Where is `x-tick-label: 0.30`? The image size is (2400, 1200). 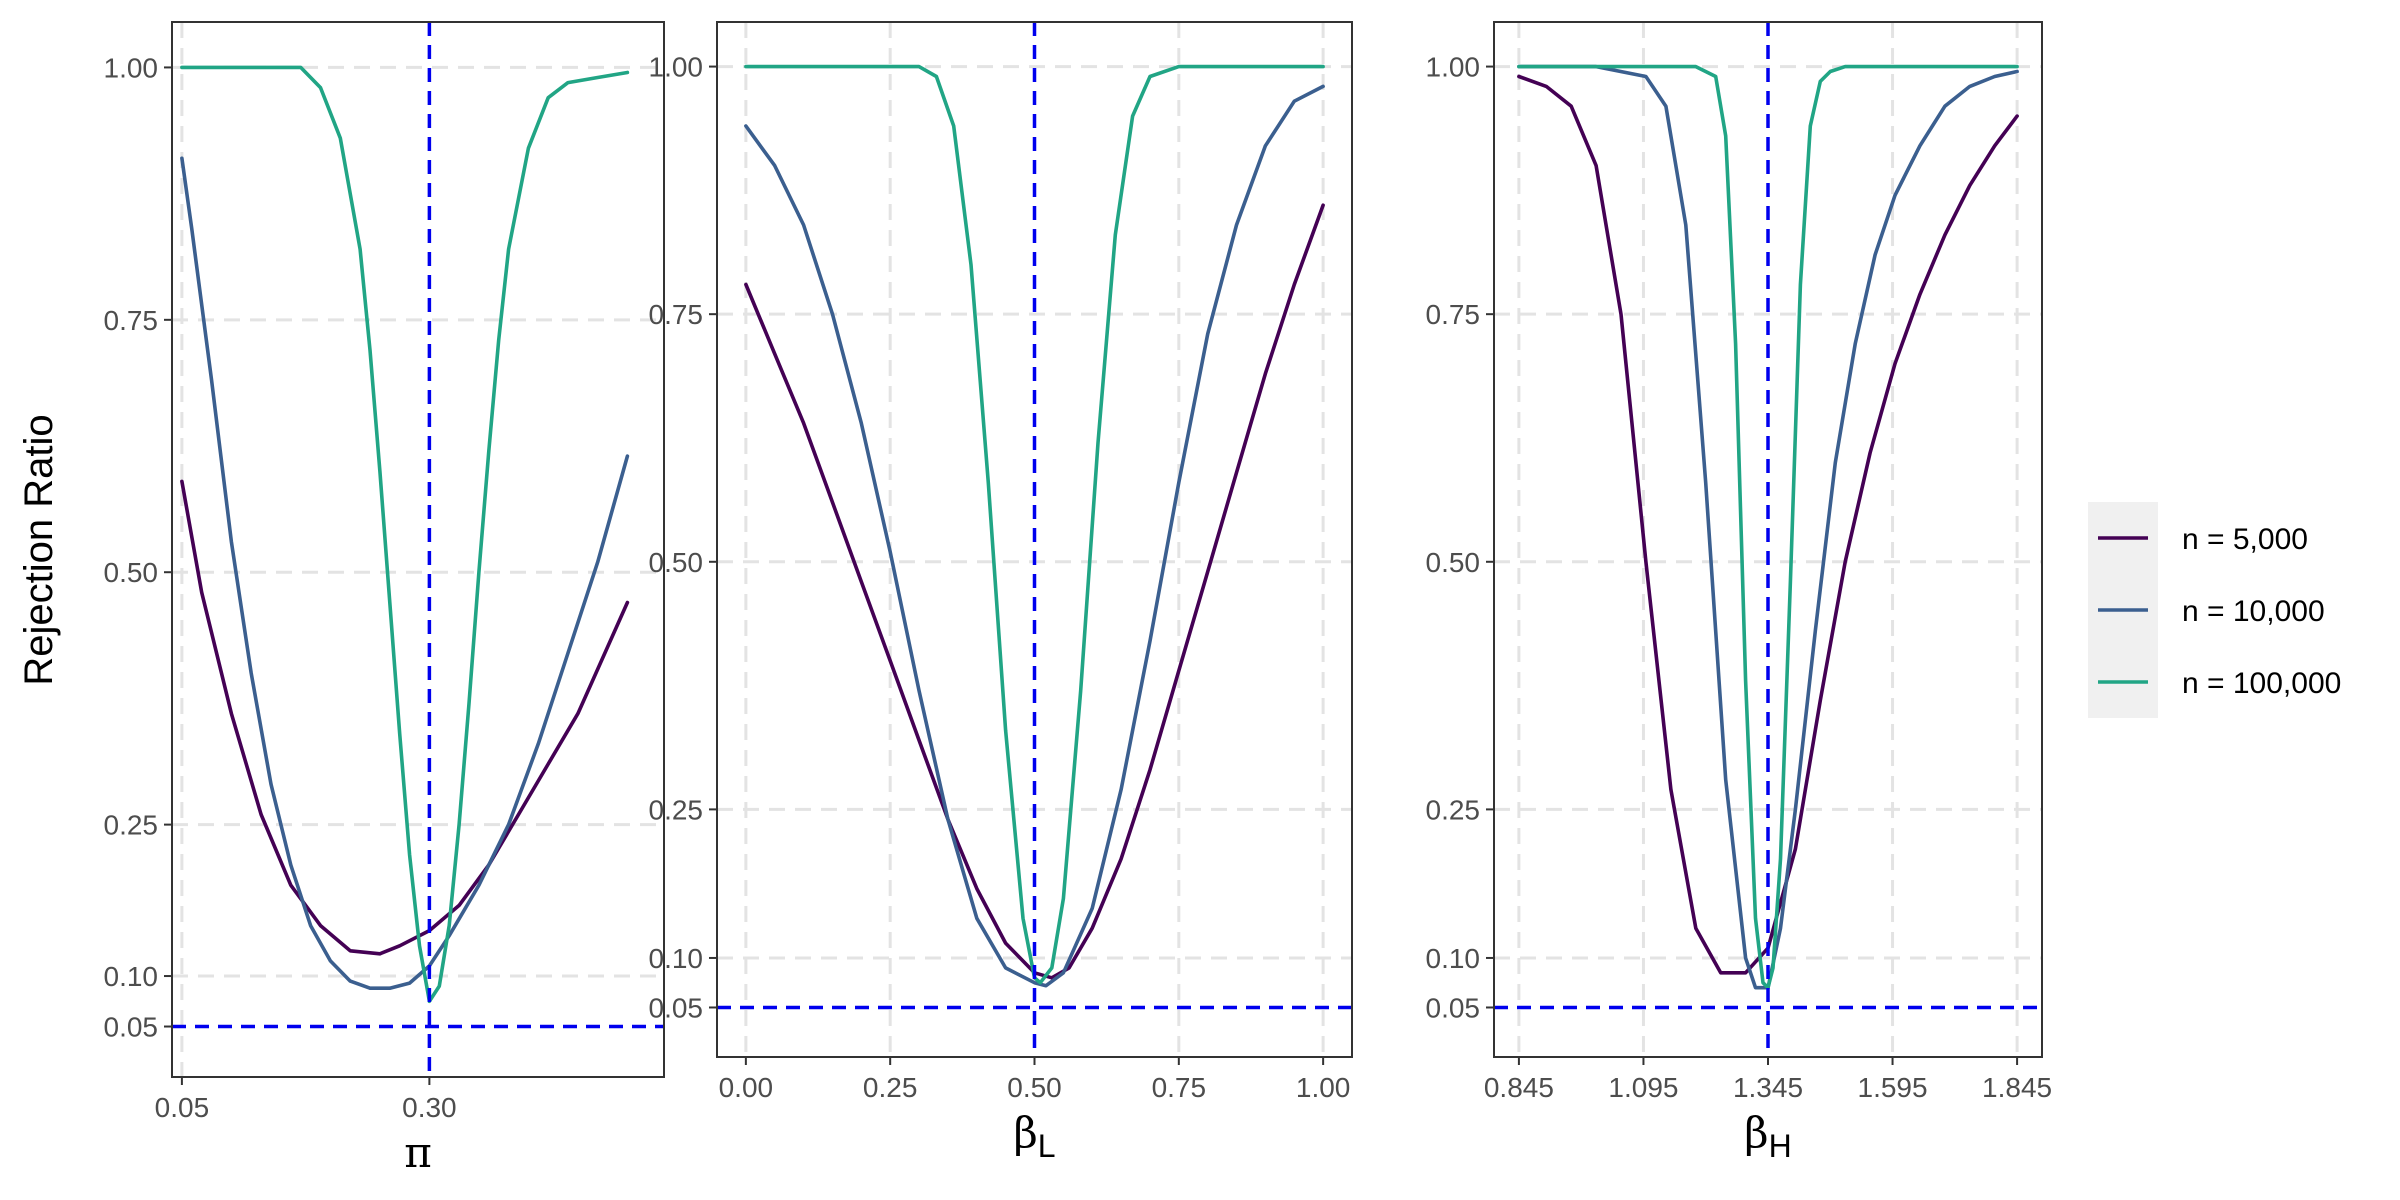
x-tick-label: 0.30 is located at coordinates (429, 1107).